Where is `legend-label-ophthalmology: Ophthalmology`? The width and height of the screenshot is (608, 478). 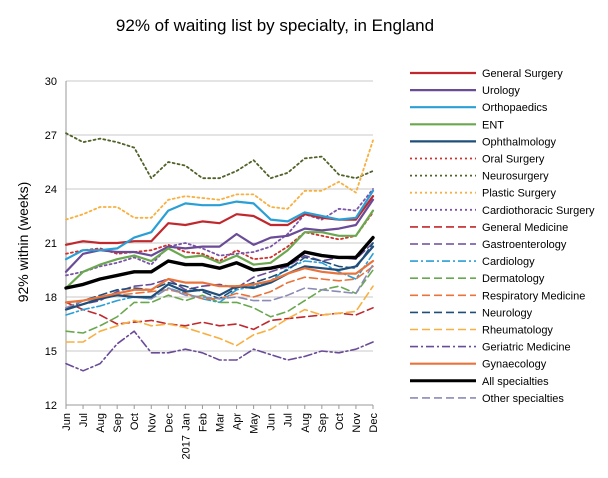
legend-label-ophthalmology: Ophthalmology is located at coordinates (519, 142).